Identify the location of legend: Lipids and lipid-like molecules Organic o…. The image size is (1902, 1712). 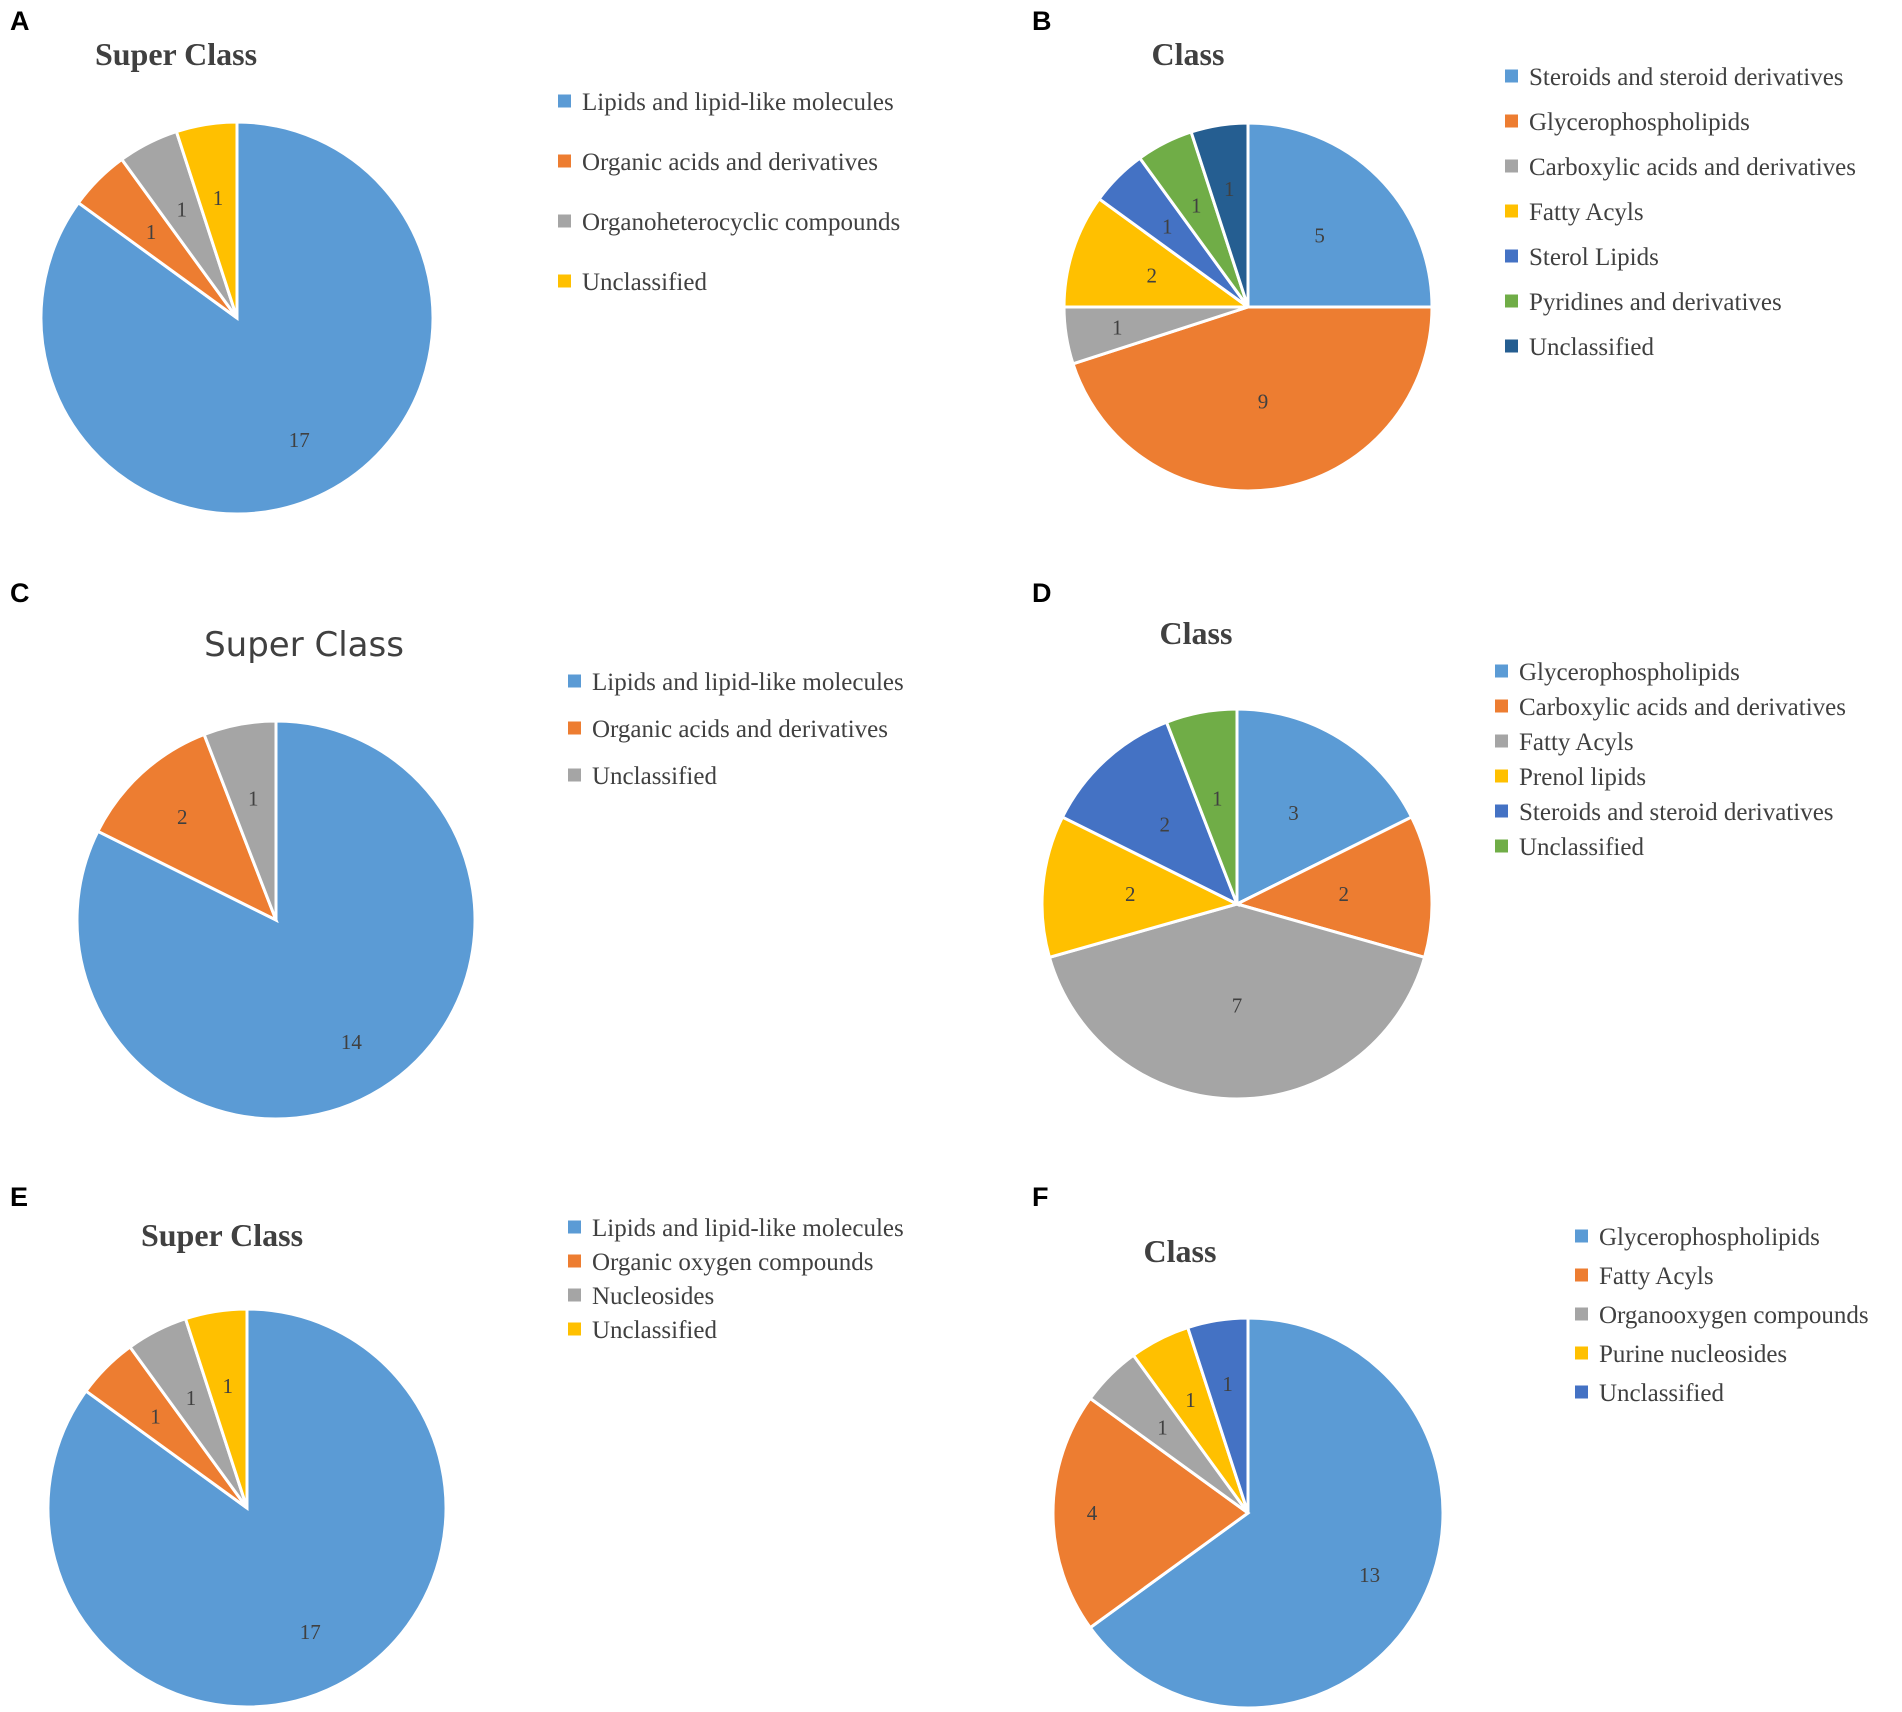
(736, 1279).